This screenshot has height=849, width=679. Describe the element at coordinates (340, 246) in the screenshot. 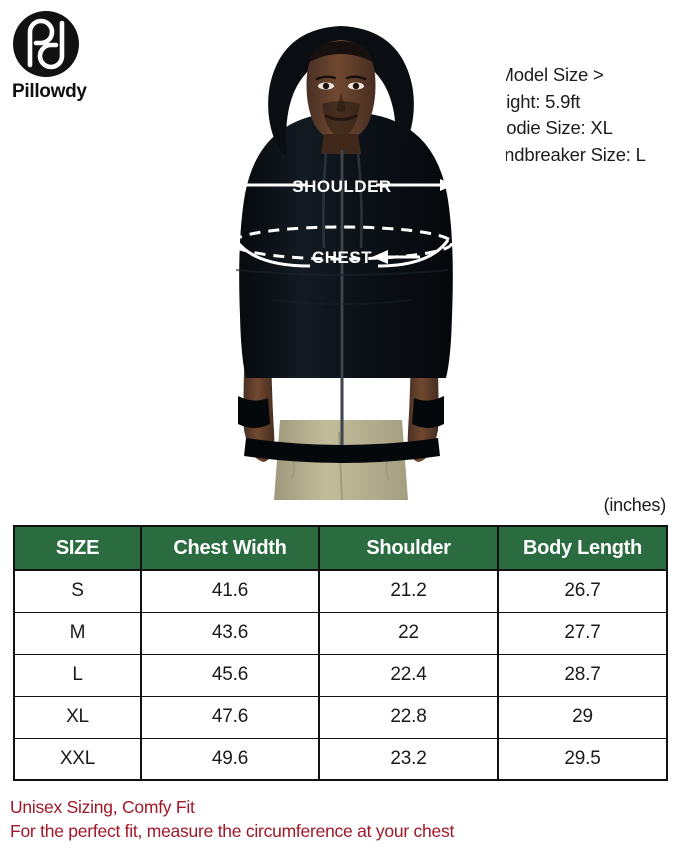

I see `chest-measure-annotation: CHEST` at that location.